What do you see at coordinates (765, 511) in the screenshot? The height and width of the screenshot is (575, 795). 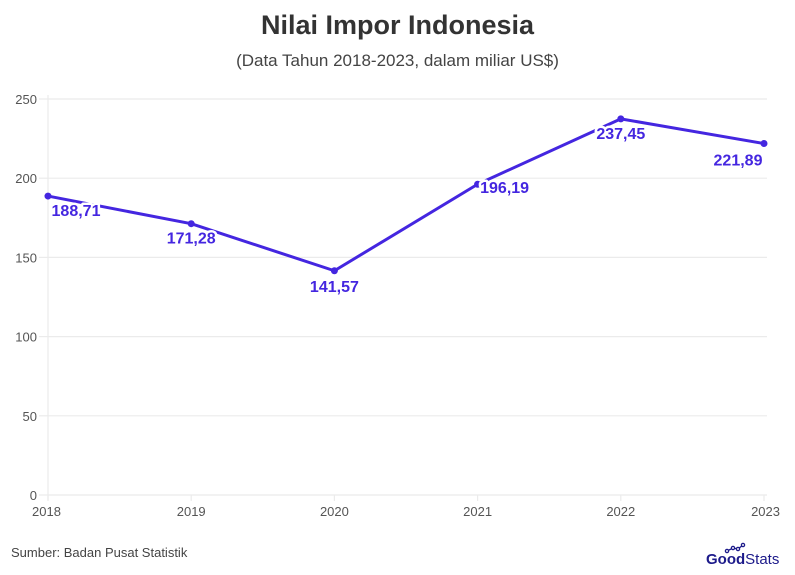 I see `x-tick-label: 2023` at bounding box center [765, 511].